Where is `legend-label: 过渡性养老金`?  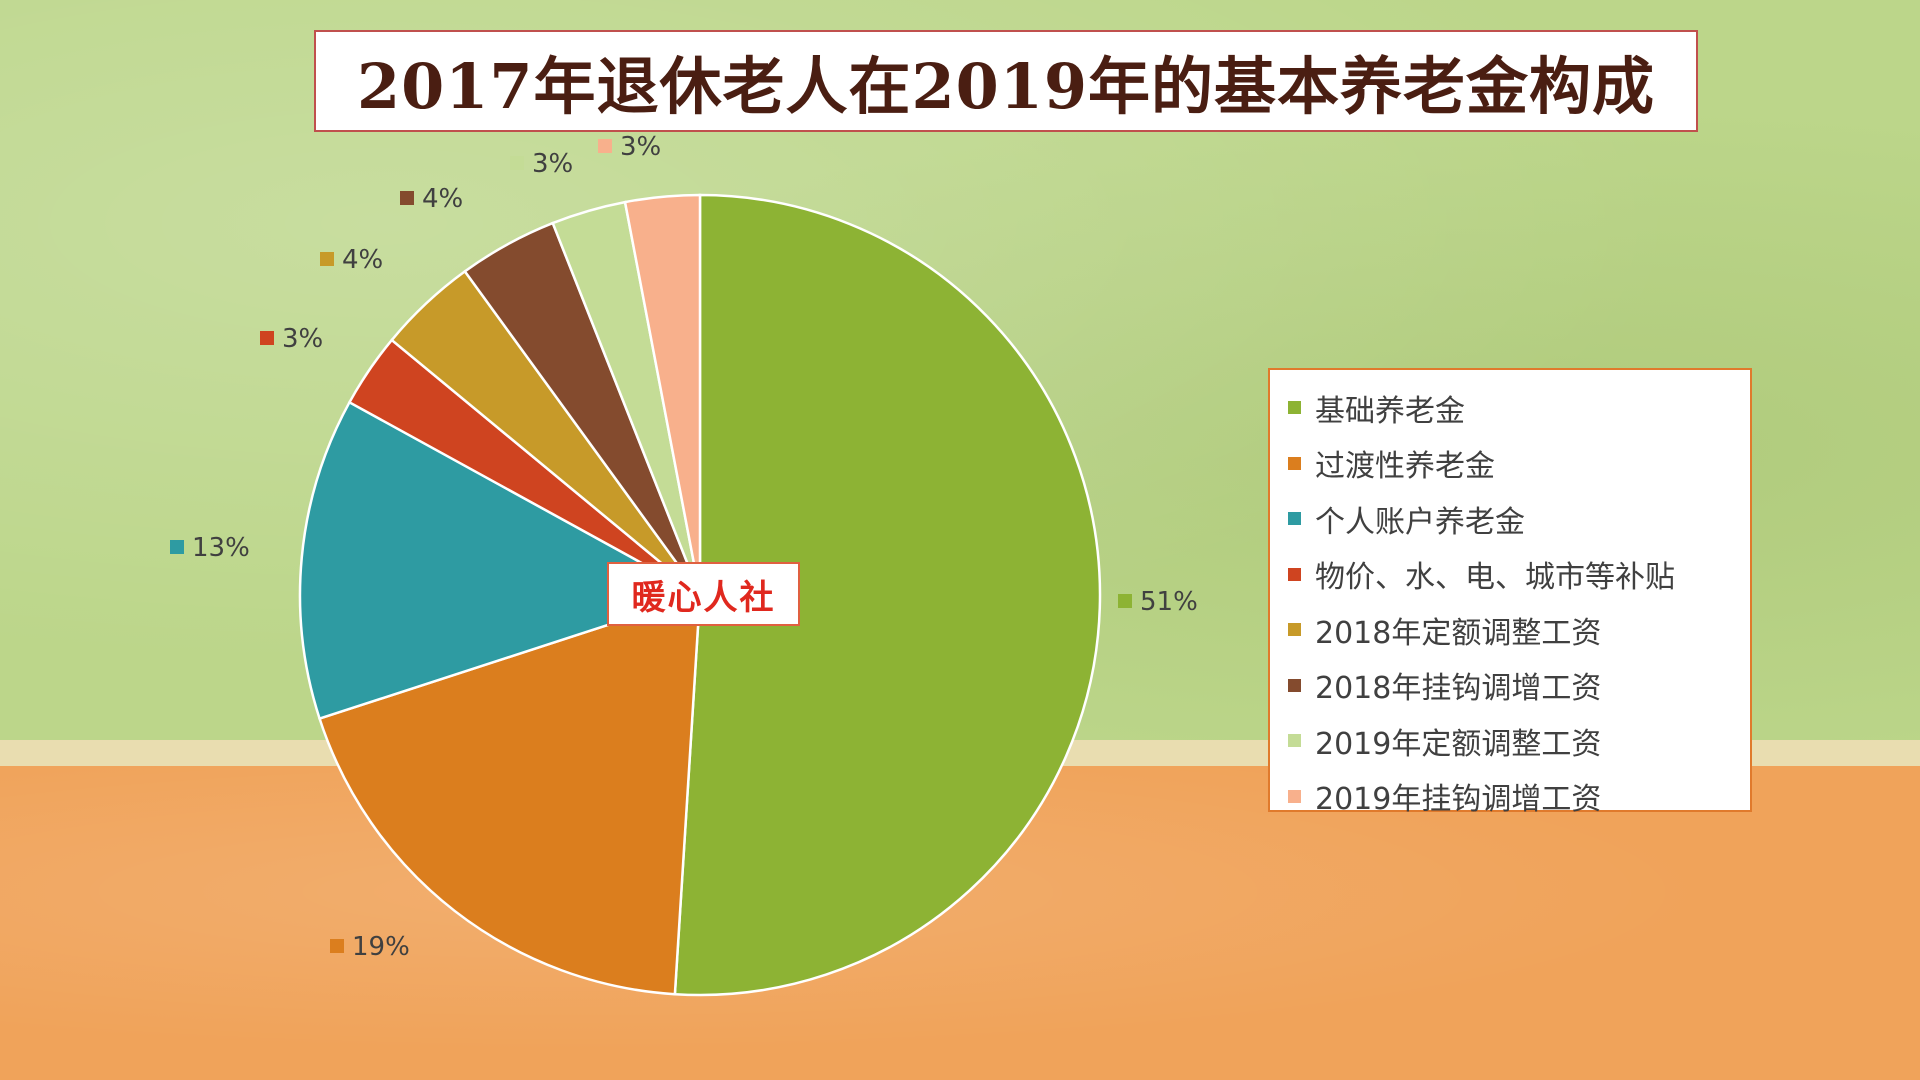
legend-label: 过渡性养老金 is located at coordinates (1405, 467).